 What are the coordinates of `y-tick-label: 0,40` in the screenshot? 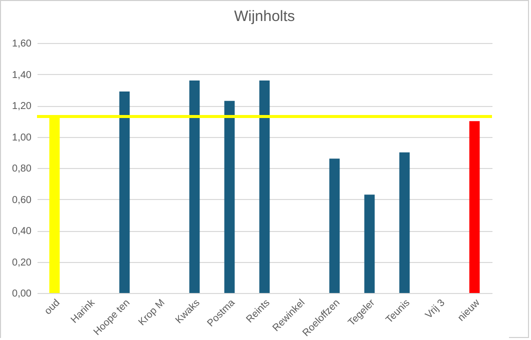 It's located at (22, 231).